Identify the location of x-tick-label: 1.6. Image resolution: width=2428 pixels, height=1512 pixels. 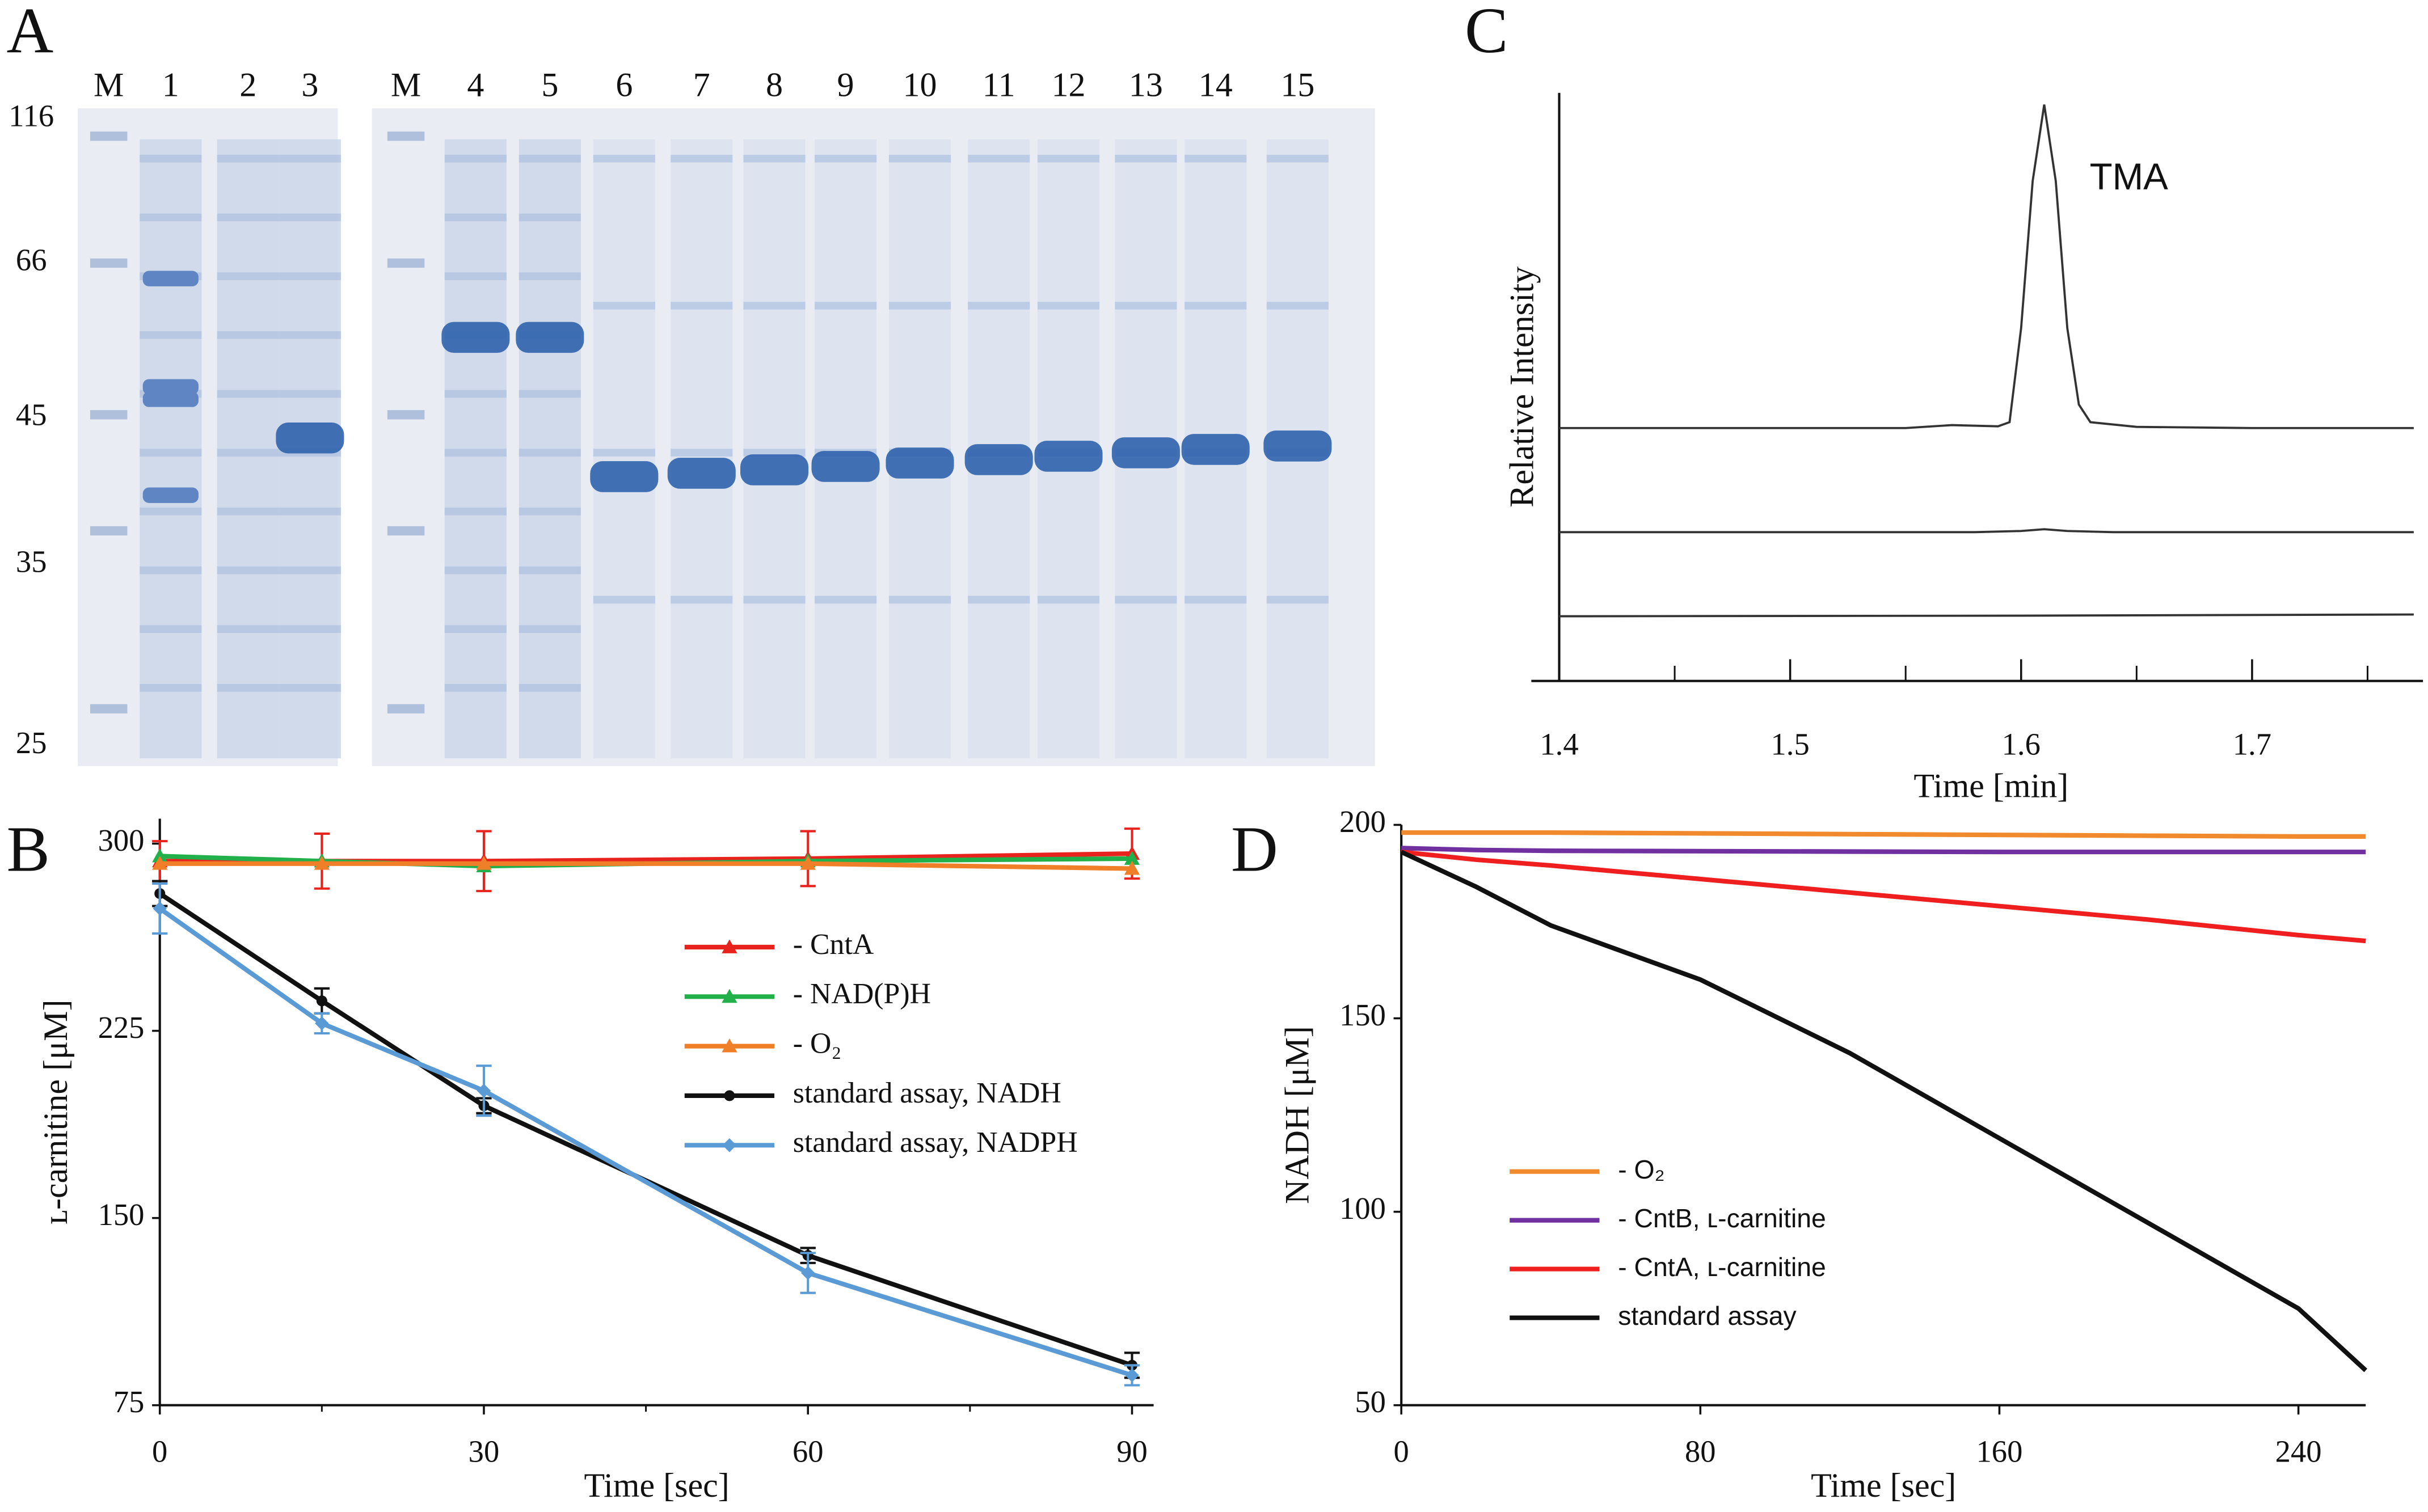
(2022, 744).